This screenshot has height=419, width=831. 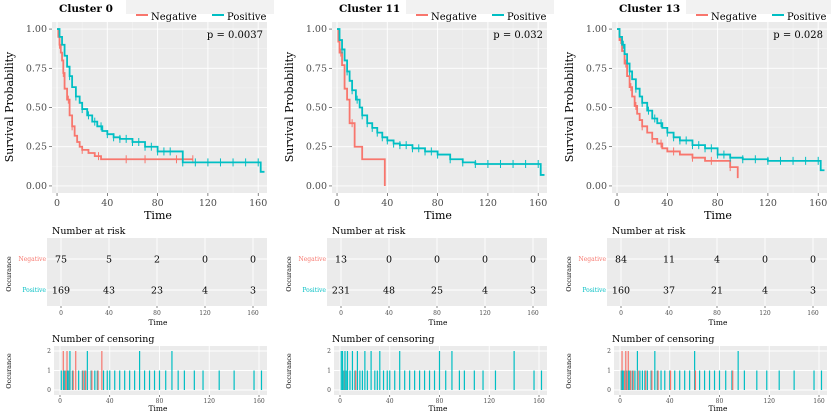 What do you see at coordinates (389, 291) in the screenshot?
I see `risk-count-positive: 48` at bounding box center [389, 291].